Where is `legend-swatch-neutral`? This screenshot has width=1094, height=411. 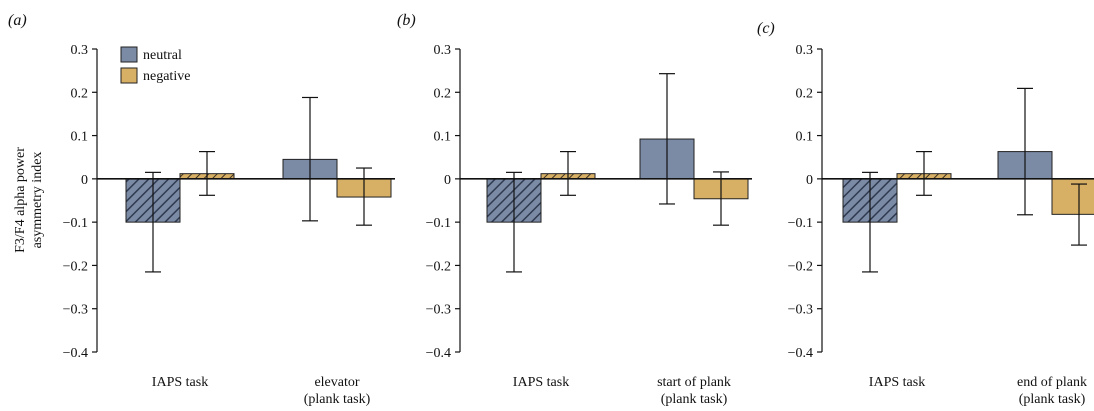
legend-swatch-neutral is located at coordinates (129, 54).